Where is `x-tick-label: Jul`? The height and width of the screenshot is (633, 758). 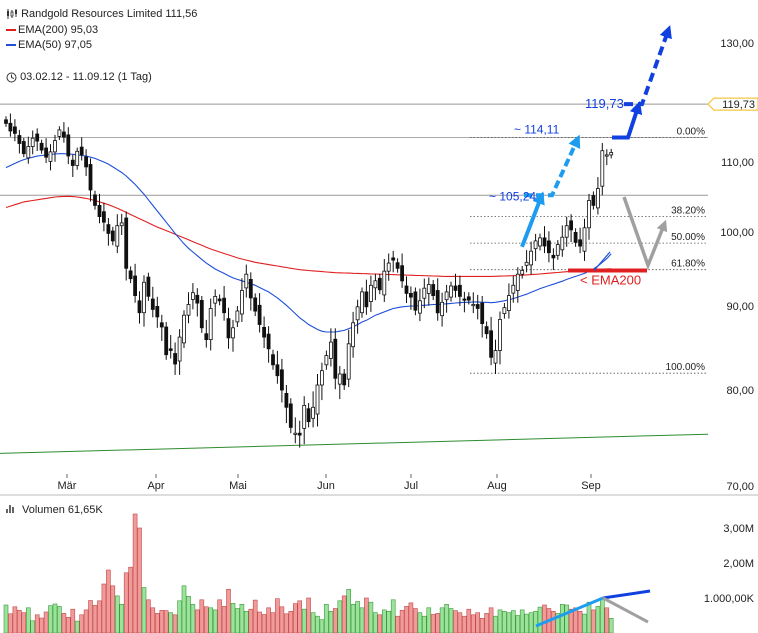 x-tick-label: Jul is located at coordinates (411, 486).